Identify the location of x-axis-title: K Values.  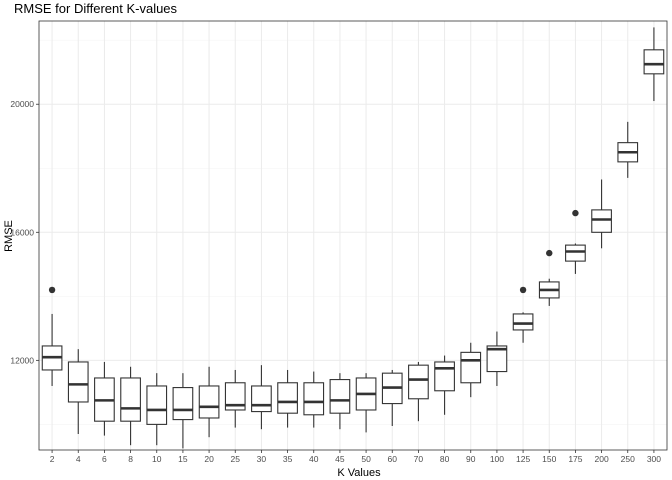
(359, 473).